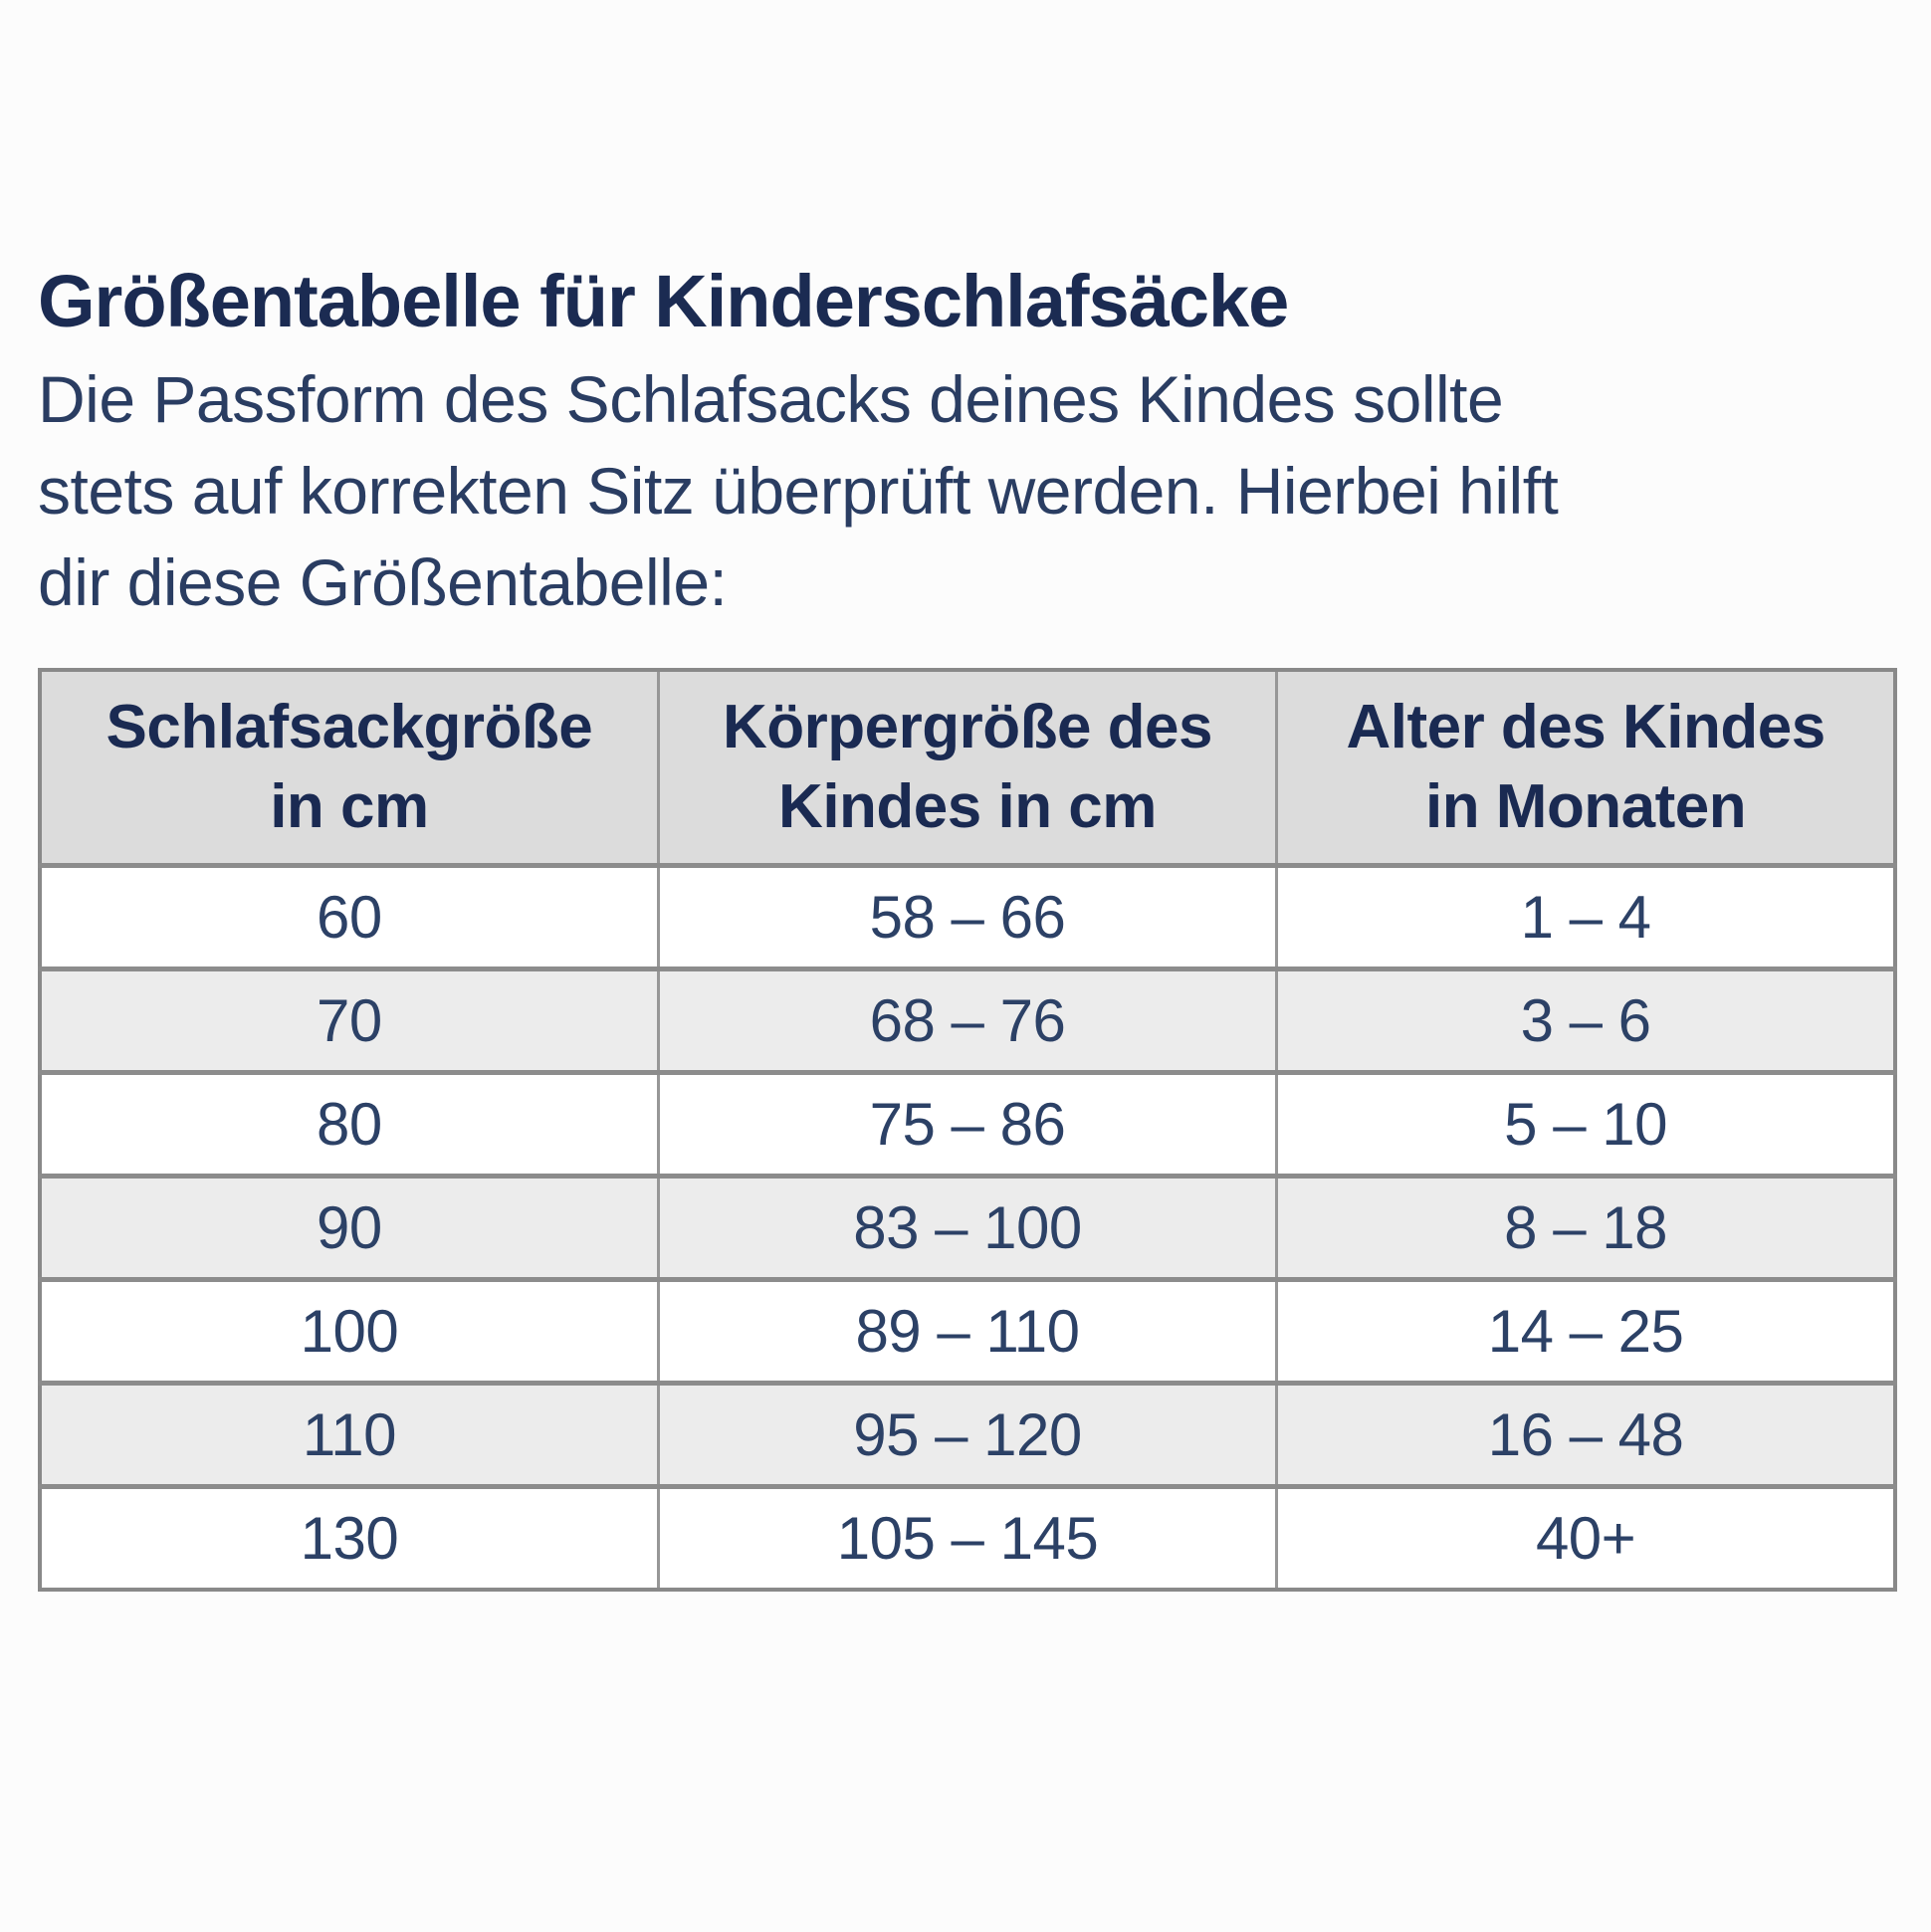 The image size is (1931, 1932). What do you see at coordinates (383, 582) in the screenshot?
I see `intro-line: dir diese Größentabelle:` at bounding box center [383, 582].